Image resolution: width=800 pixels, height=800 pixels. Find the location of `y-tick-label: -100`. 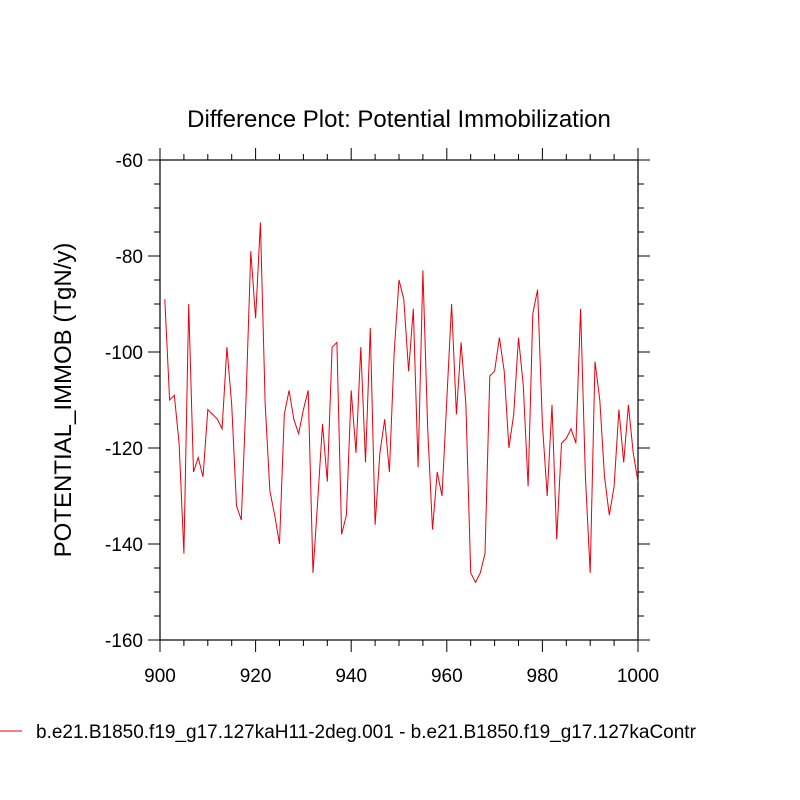

y-tick-label: -100 is located at coordinates (124, 353).